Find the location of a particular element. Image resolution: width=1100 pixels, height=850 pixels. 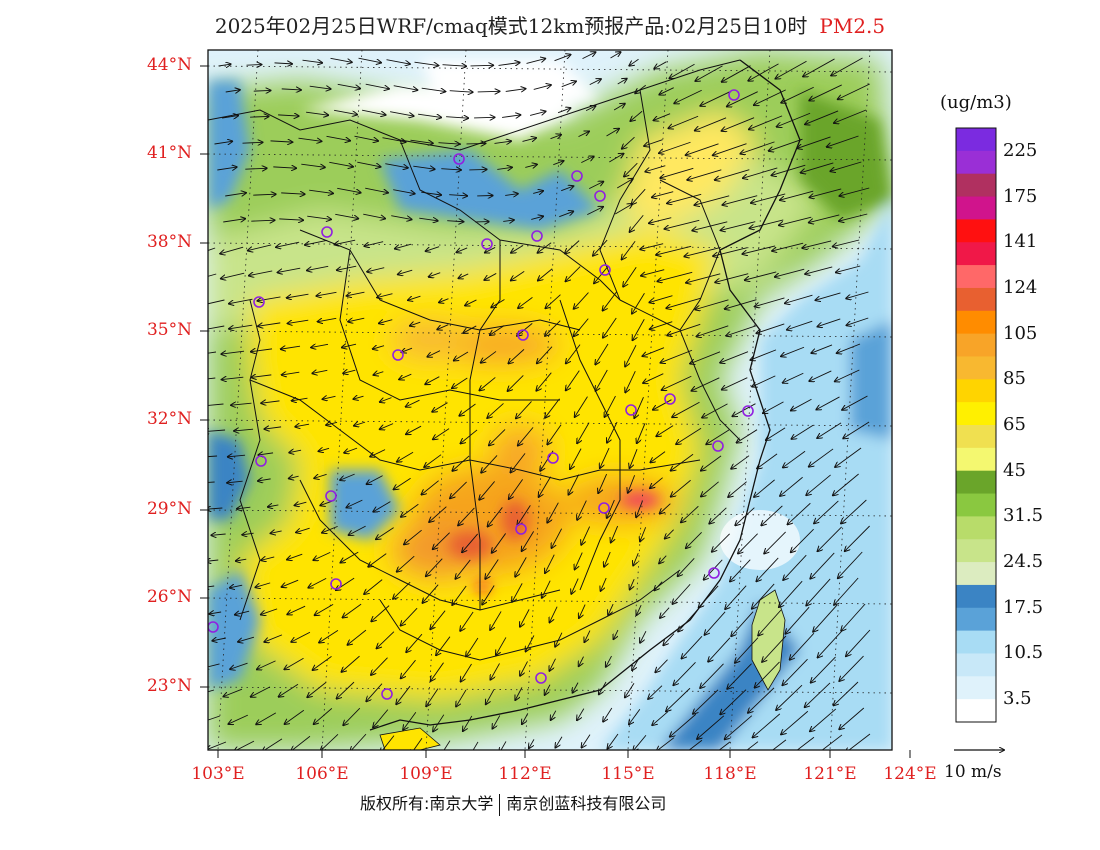

colorbar-label: 10.5 is located at coordinates (1023, 653).